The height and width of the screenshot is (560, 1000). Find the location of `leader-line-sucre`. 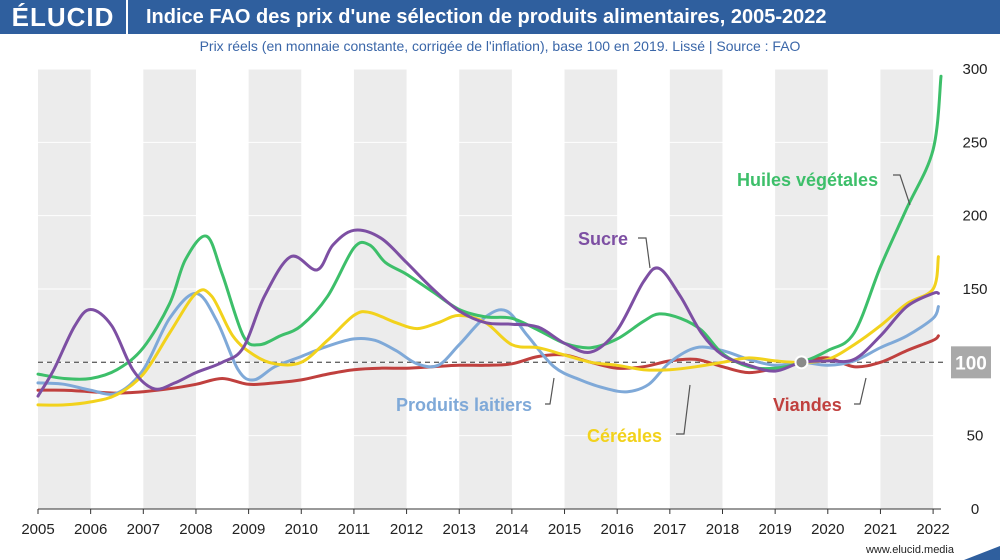

leader-line-sucre is located at coordinates (644, 253).